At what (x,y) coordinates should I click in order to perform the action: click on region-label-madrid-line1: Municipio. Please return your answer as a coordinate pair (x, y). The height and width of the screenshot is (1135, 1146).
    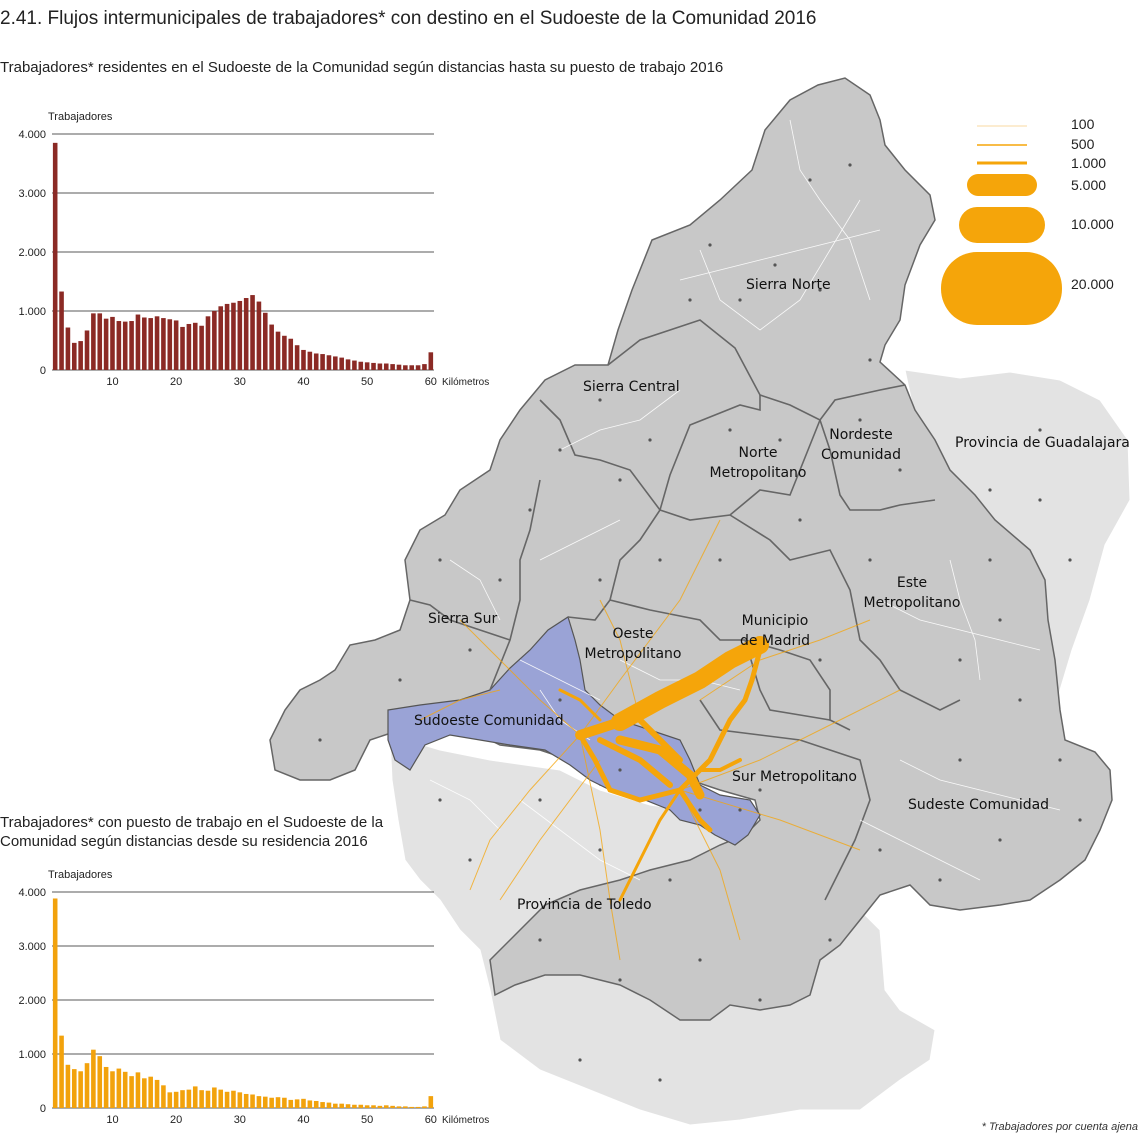
    Looking at the image, I should click on (775, 621).